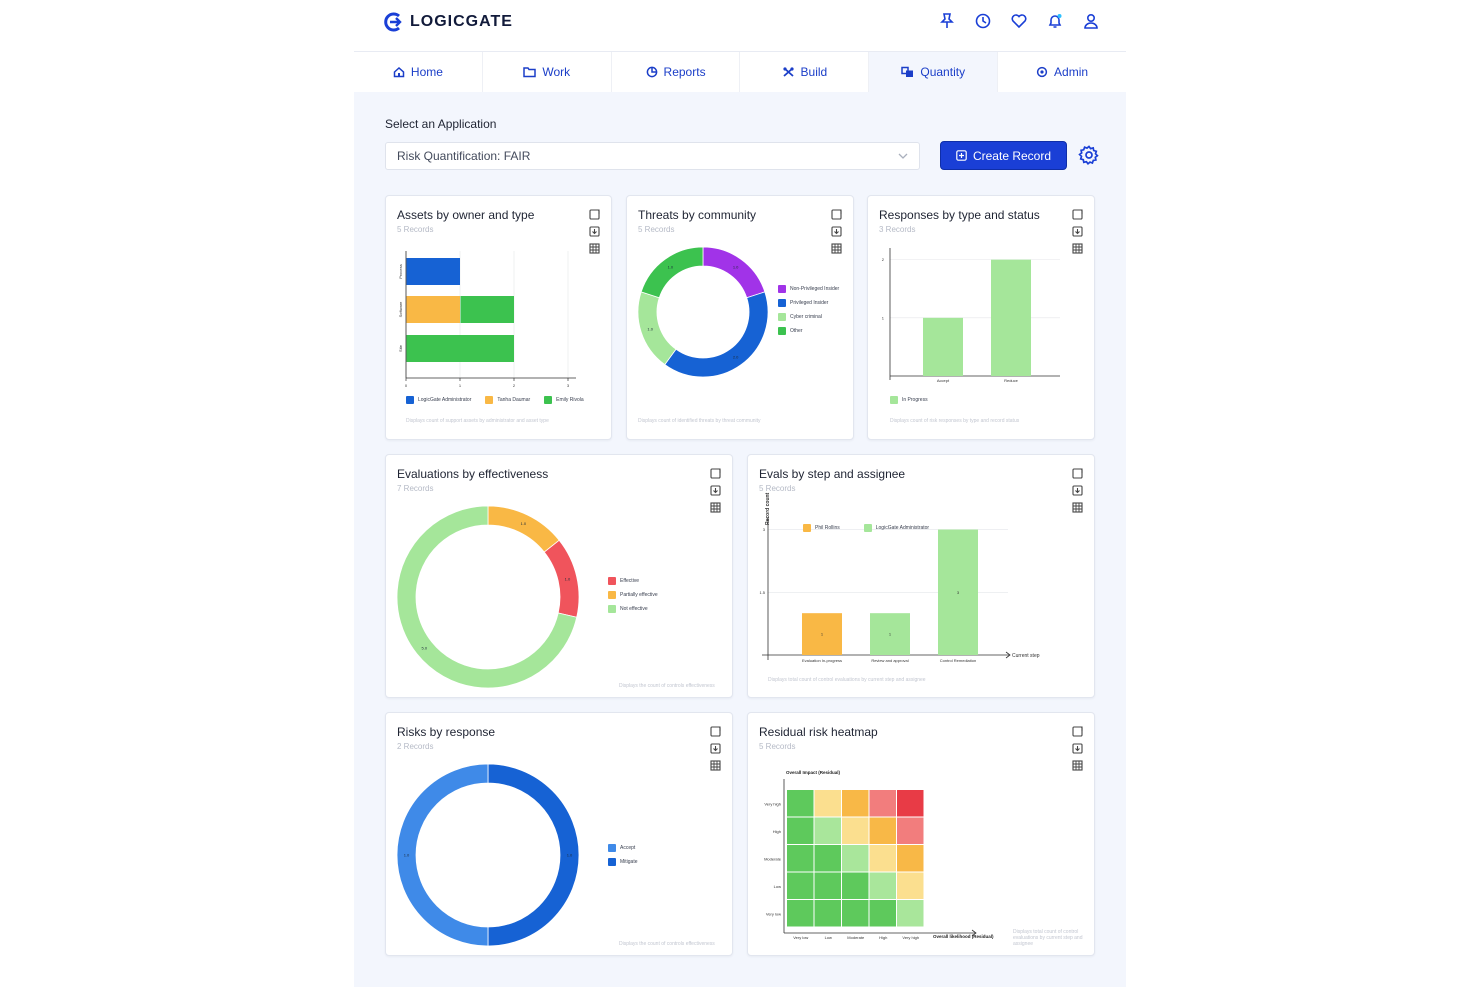  Describe the element at coordinates (461, 21) in the screenshot. I see `brand-name: LOGICGATE` at that location.